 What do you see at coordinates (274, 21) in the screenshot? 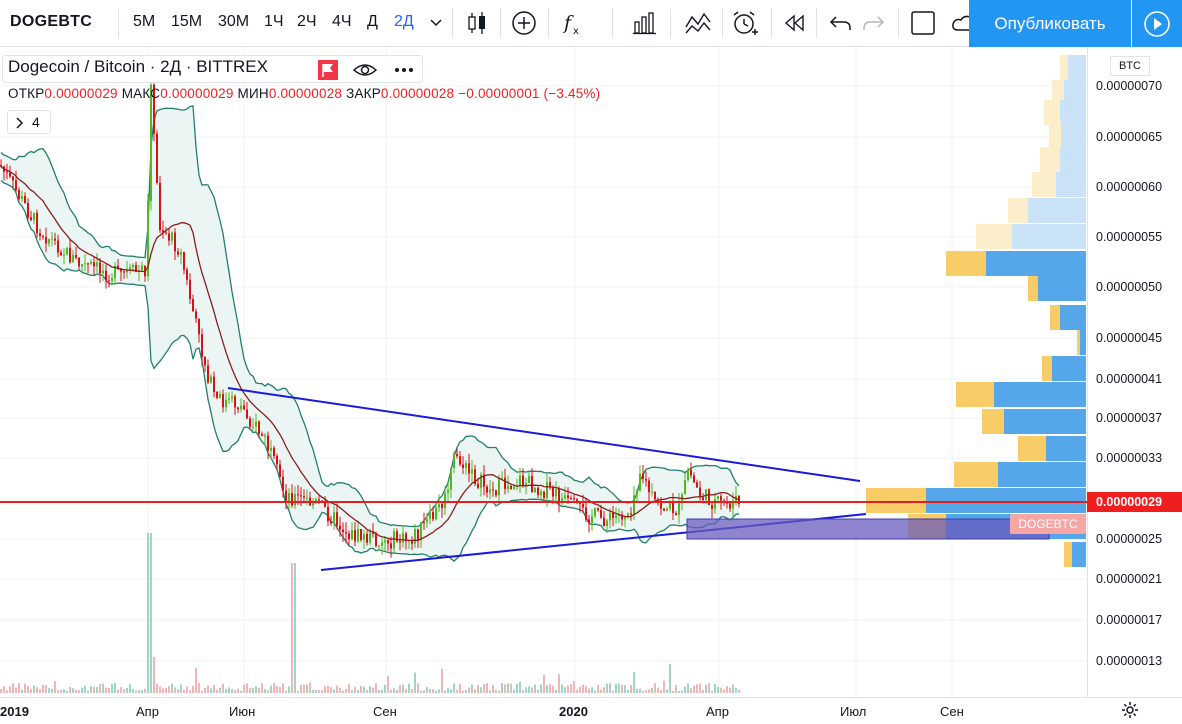
I see `timeframe-1h: 1Ч` at bounding box center [274, 21].